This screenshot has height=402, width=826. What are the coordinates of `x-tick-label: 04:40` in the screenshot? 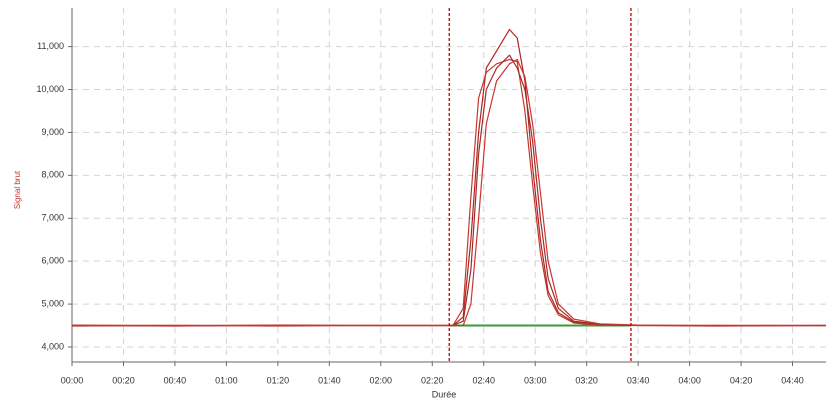 It's located at (792, 380).